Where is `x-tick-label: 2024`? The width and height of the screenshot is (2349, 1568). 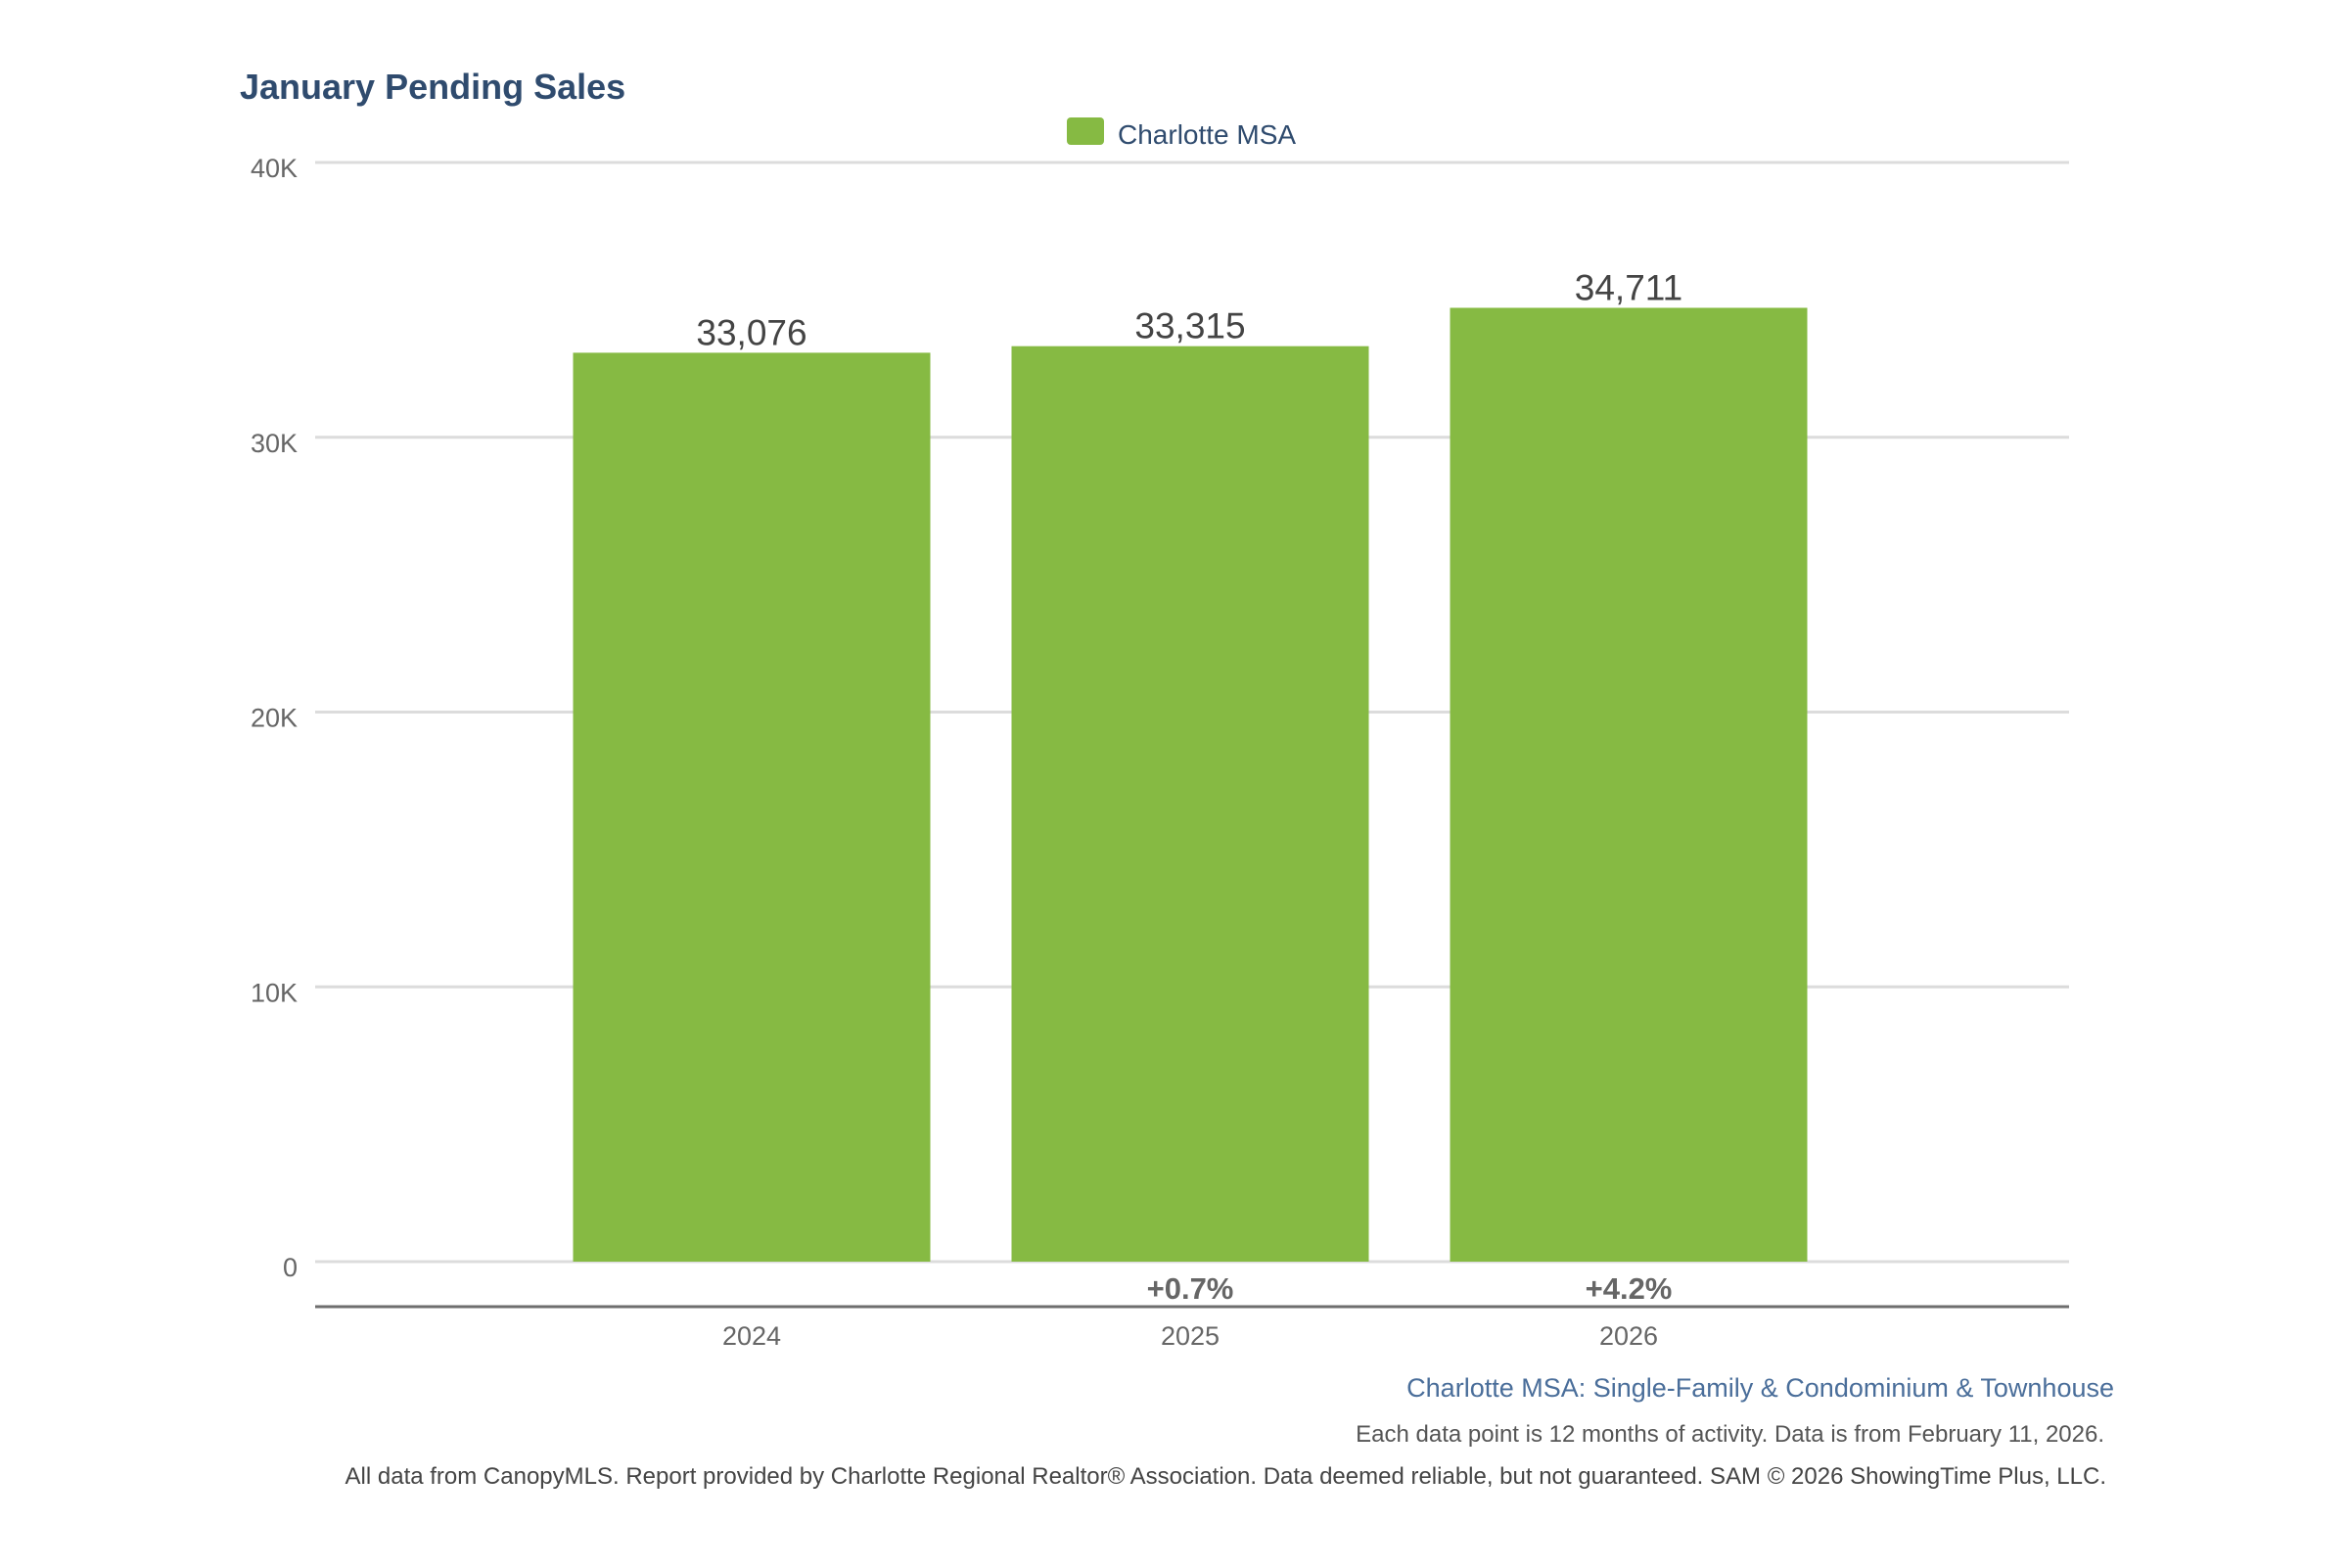 x-tick-label: 2024 is located at coordinates (751, 1336).